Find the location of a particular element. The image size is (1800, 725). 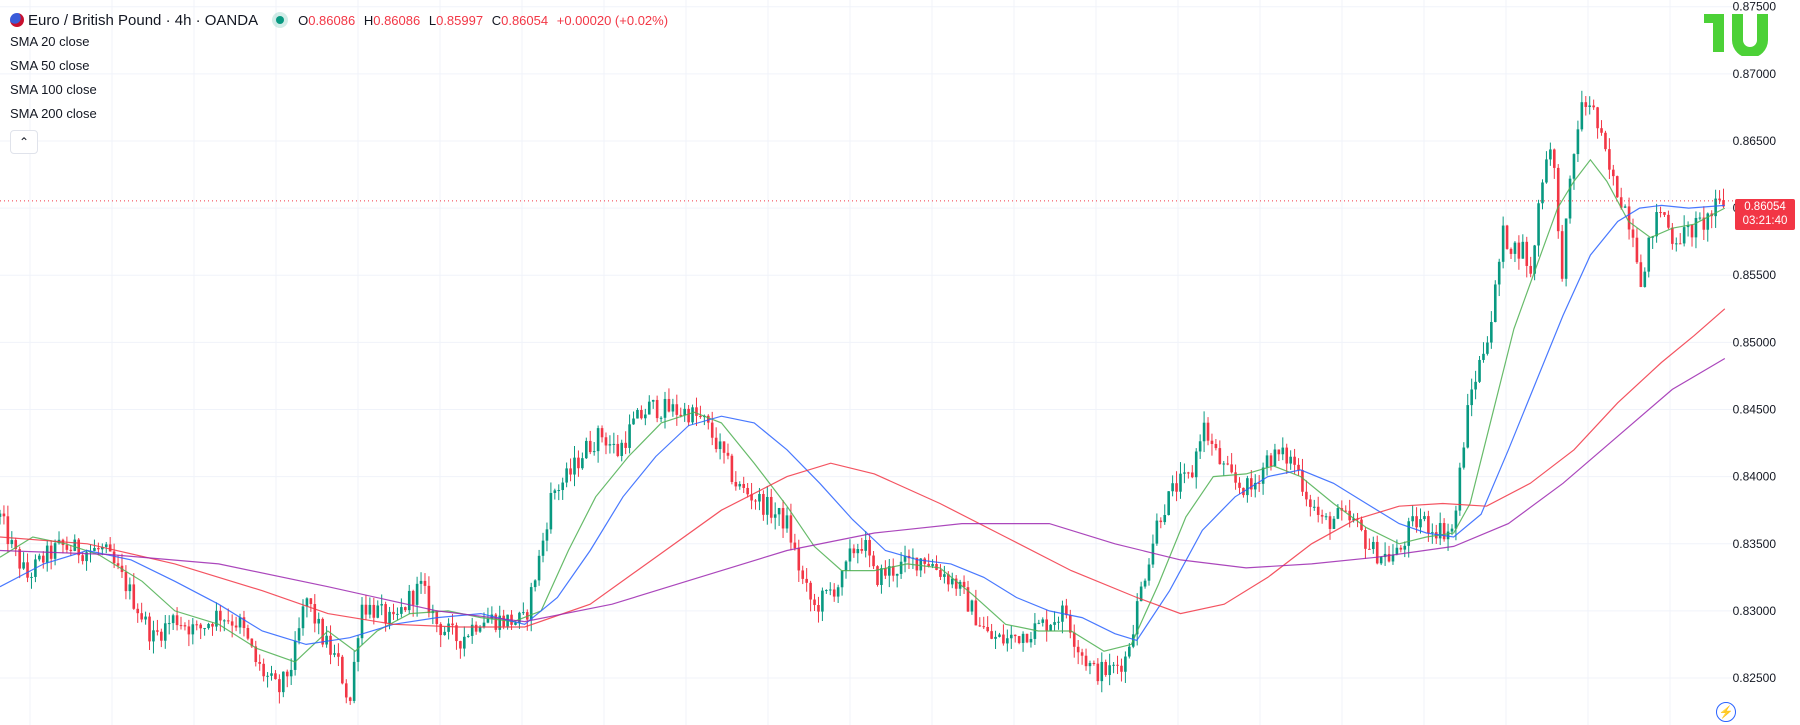

indicator-sma-200: SMA 200 close is located at coordinates (53, 113).